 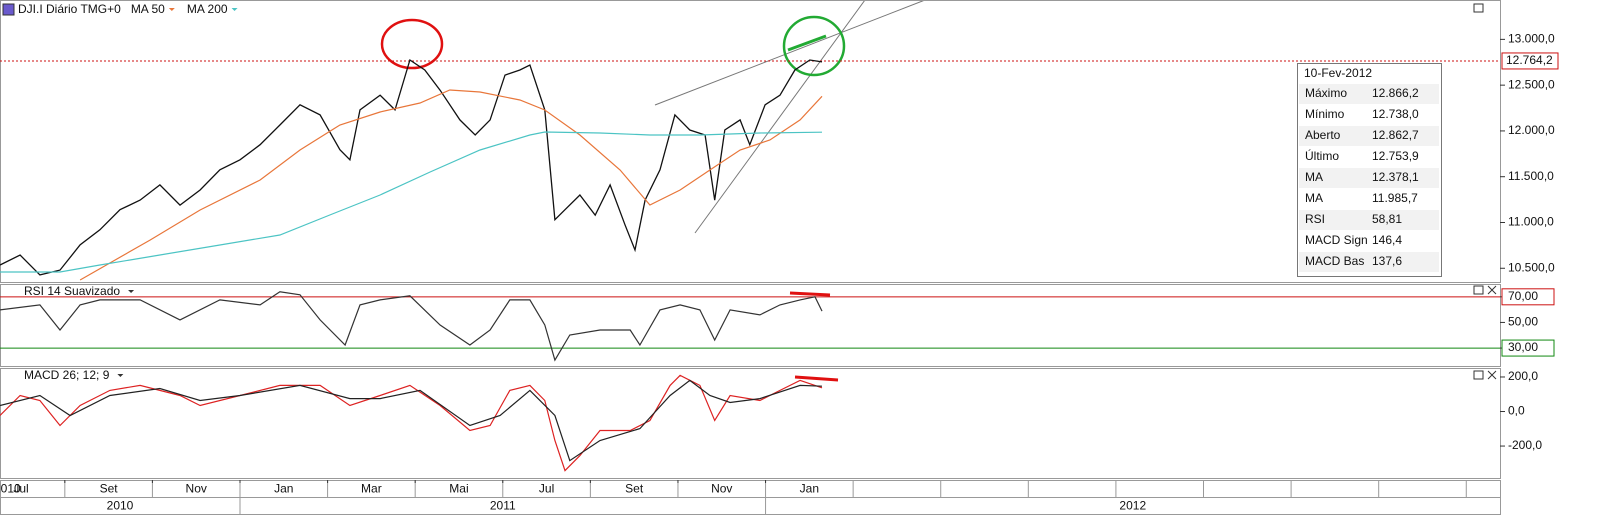 What do you see at coordinates (67, 375) in the screenshot?
I see `panel-title: MACD 26; 12; 9` at bounding box center [67, 375].